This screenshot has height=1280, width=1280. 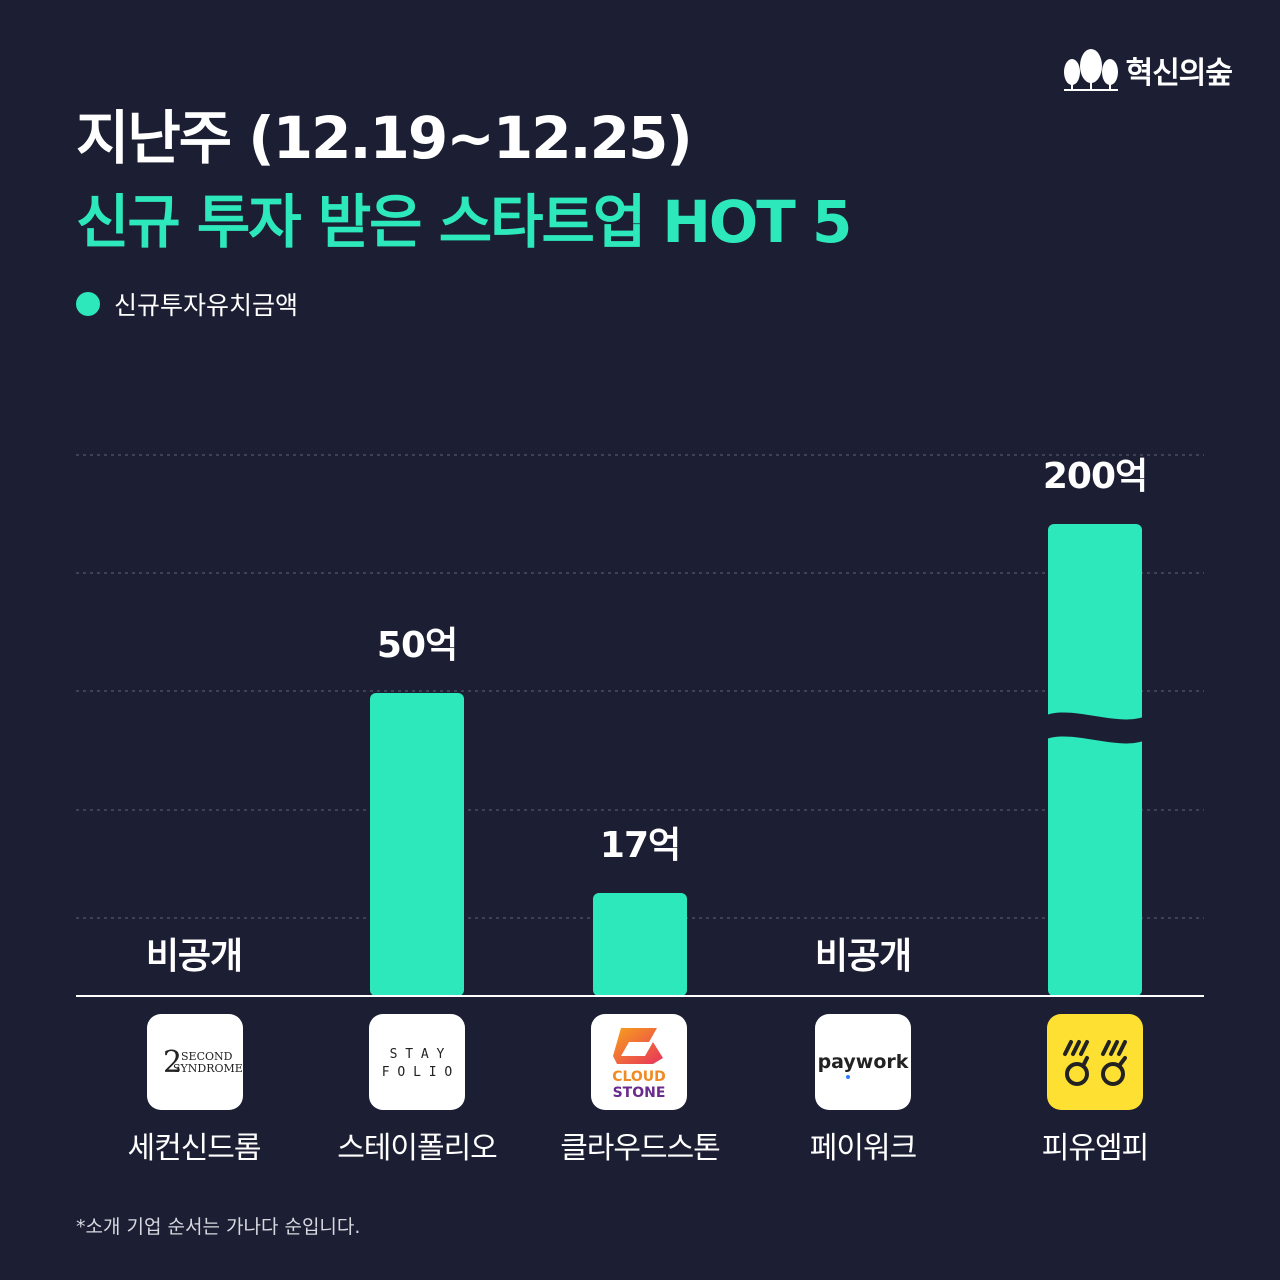 What do you see at coordinates (194, 1148) in the screenshot?
I see `company-name-label: 세컨신드롬` at bounding box center [194, 1148].